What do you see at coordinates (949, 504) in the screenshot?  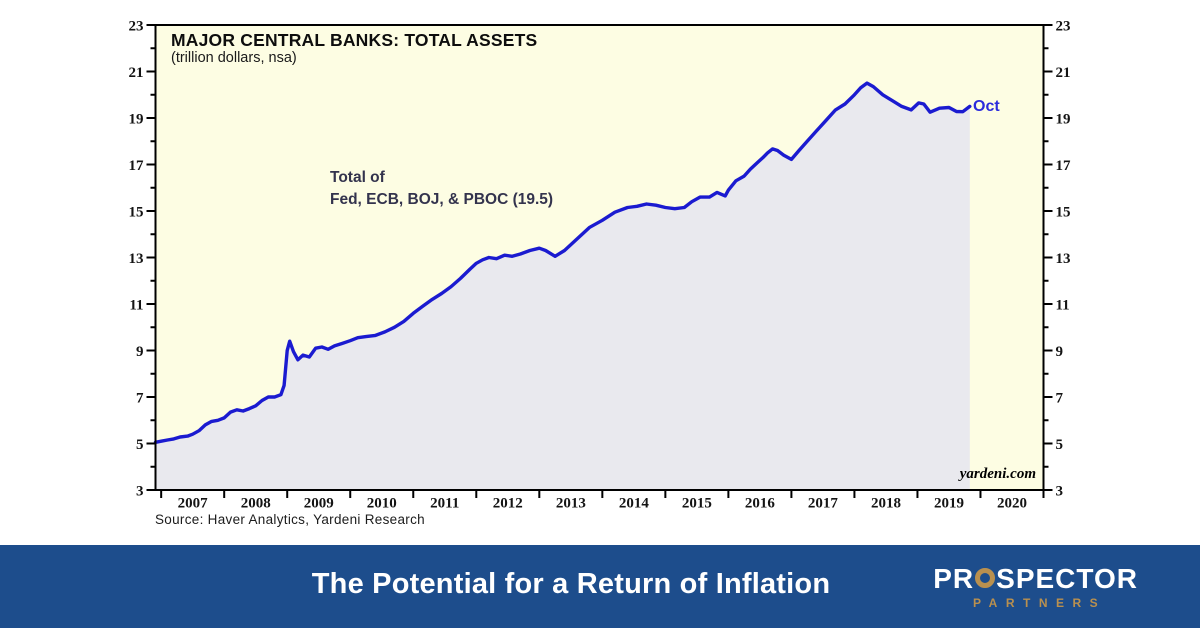 I see `svg-text: 2019` at bounding box center [949, 504].